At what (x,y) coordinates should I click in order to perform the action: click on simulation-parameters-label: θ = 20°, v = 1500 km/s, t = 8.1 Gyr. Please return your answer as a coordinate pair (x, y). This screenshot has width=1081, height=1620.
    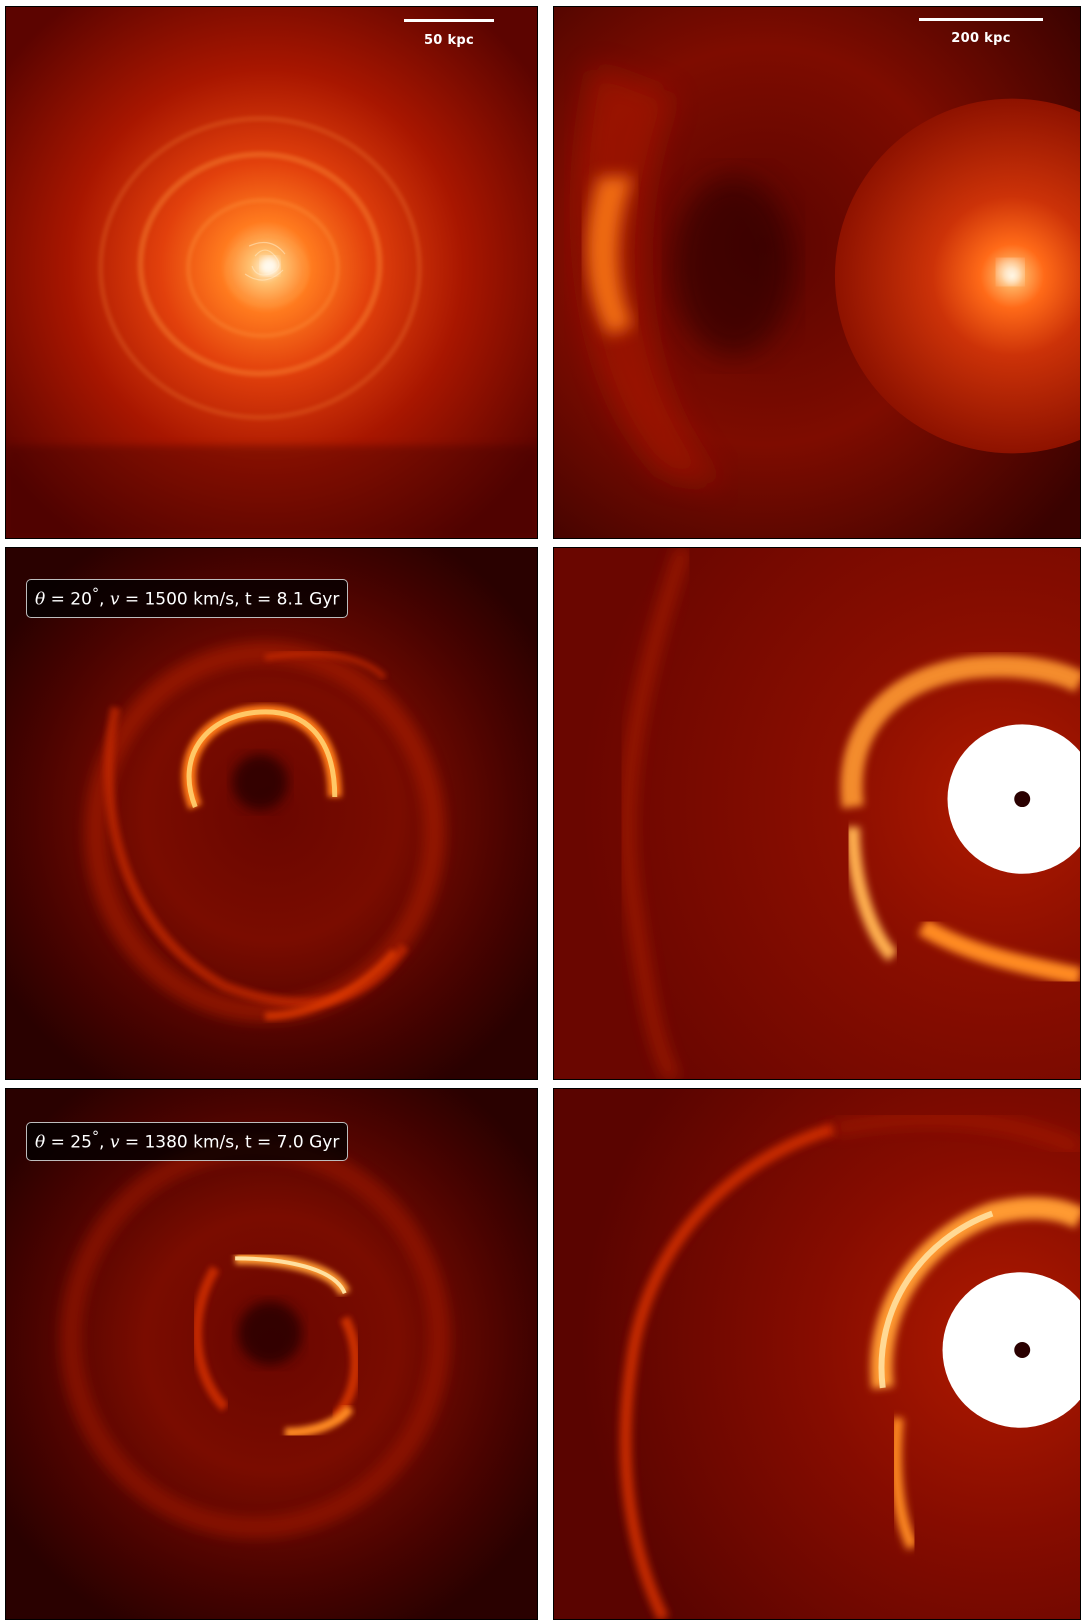
    Looking at the image, I should click on (187, 598).